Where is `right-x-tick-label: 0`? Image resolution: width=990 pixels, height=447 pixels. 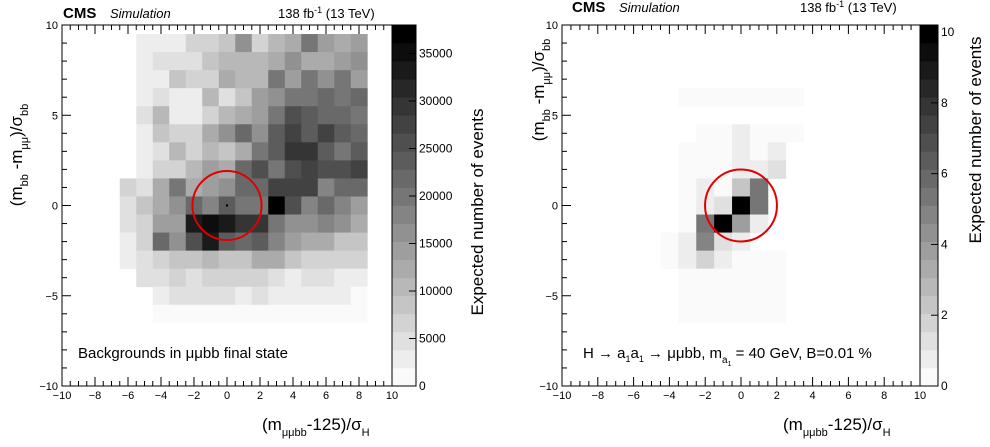 right-x-tick-label: 0 is located at coordinates (741, 396).